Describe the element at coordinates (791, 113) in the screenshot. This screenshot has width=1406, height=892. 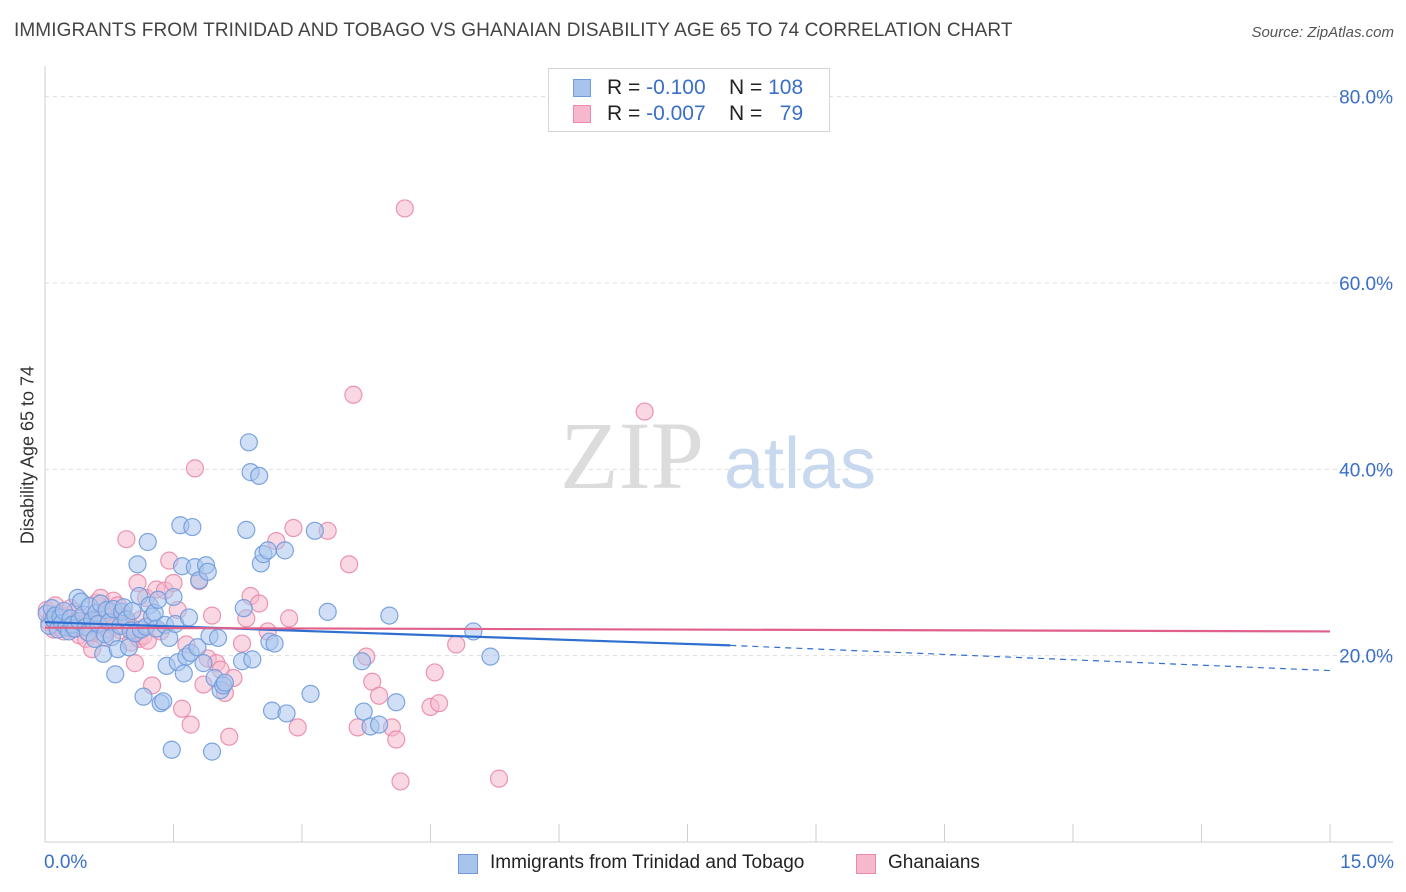
I see `legend-n-value: 79` at that location.